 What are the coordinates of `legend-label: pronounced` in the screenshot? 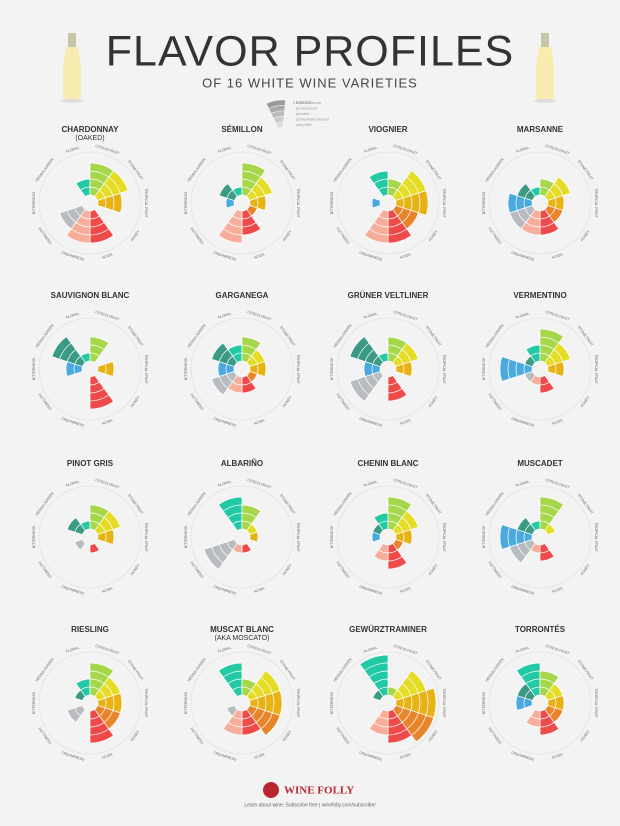 It's located at (306, 107).